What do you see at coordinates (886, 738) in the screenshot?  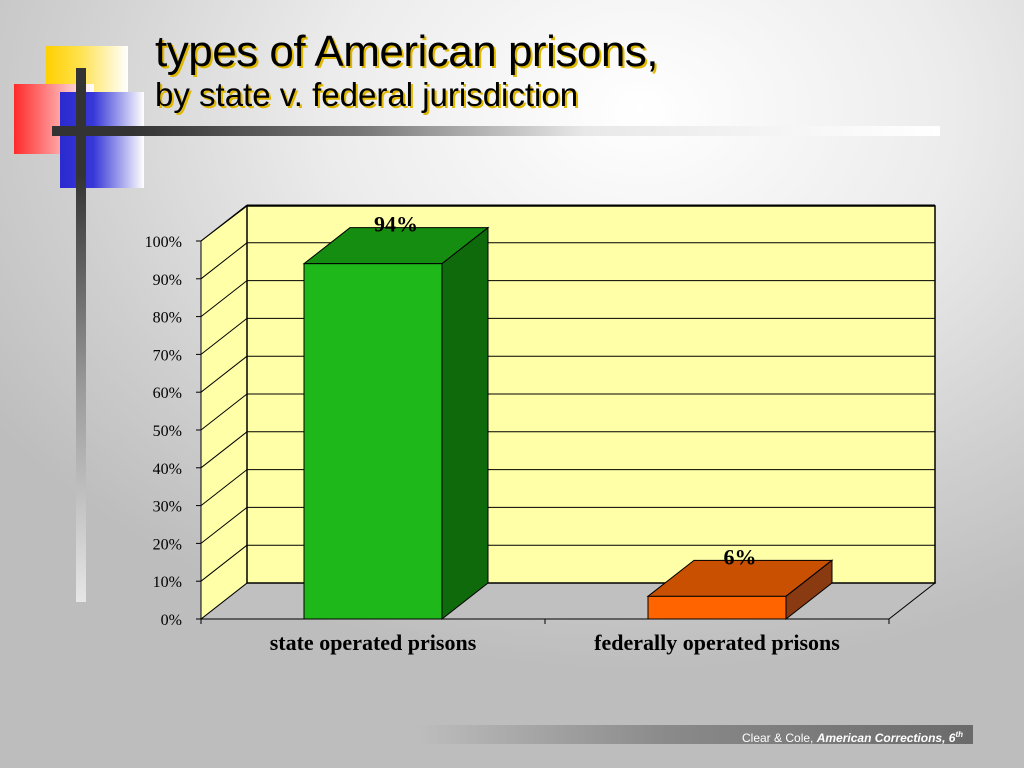 I see `footer-book-title: American Corrections, 6` at bounding box center [886, 738].